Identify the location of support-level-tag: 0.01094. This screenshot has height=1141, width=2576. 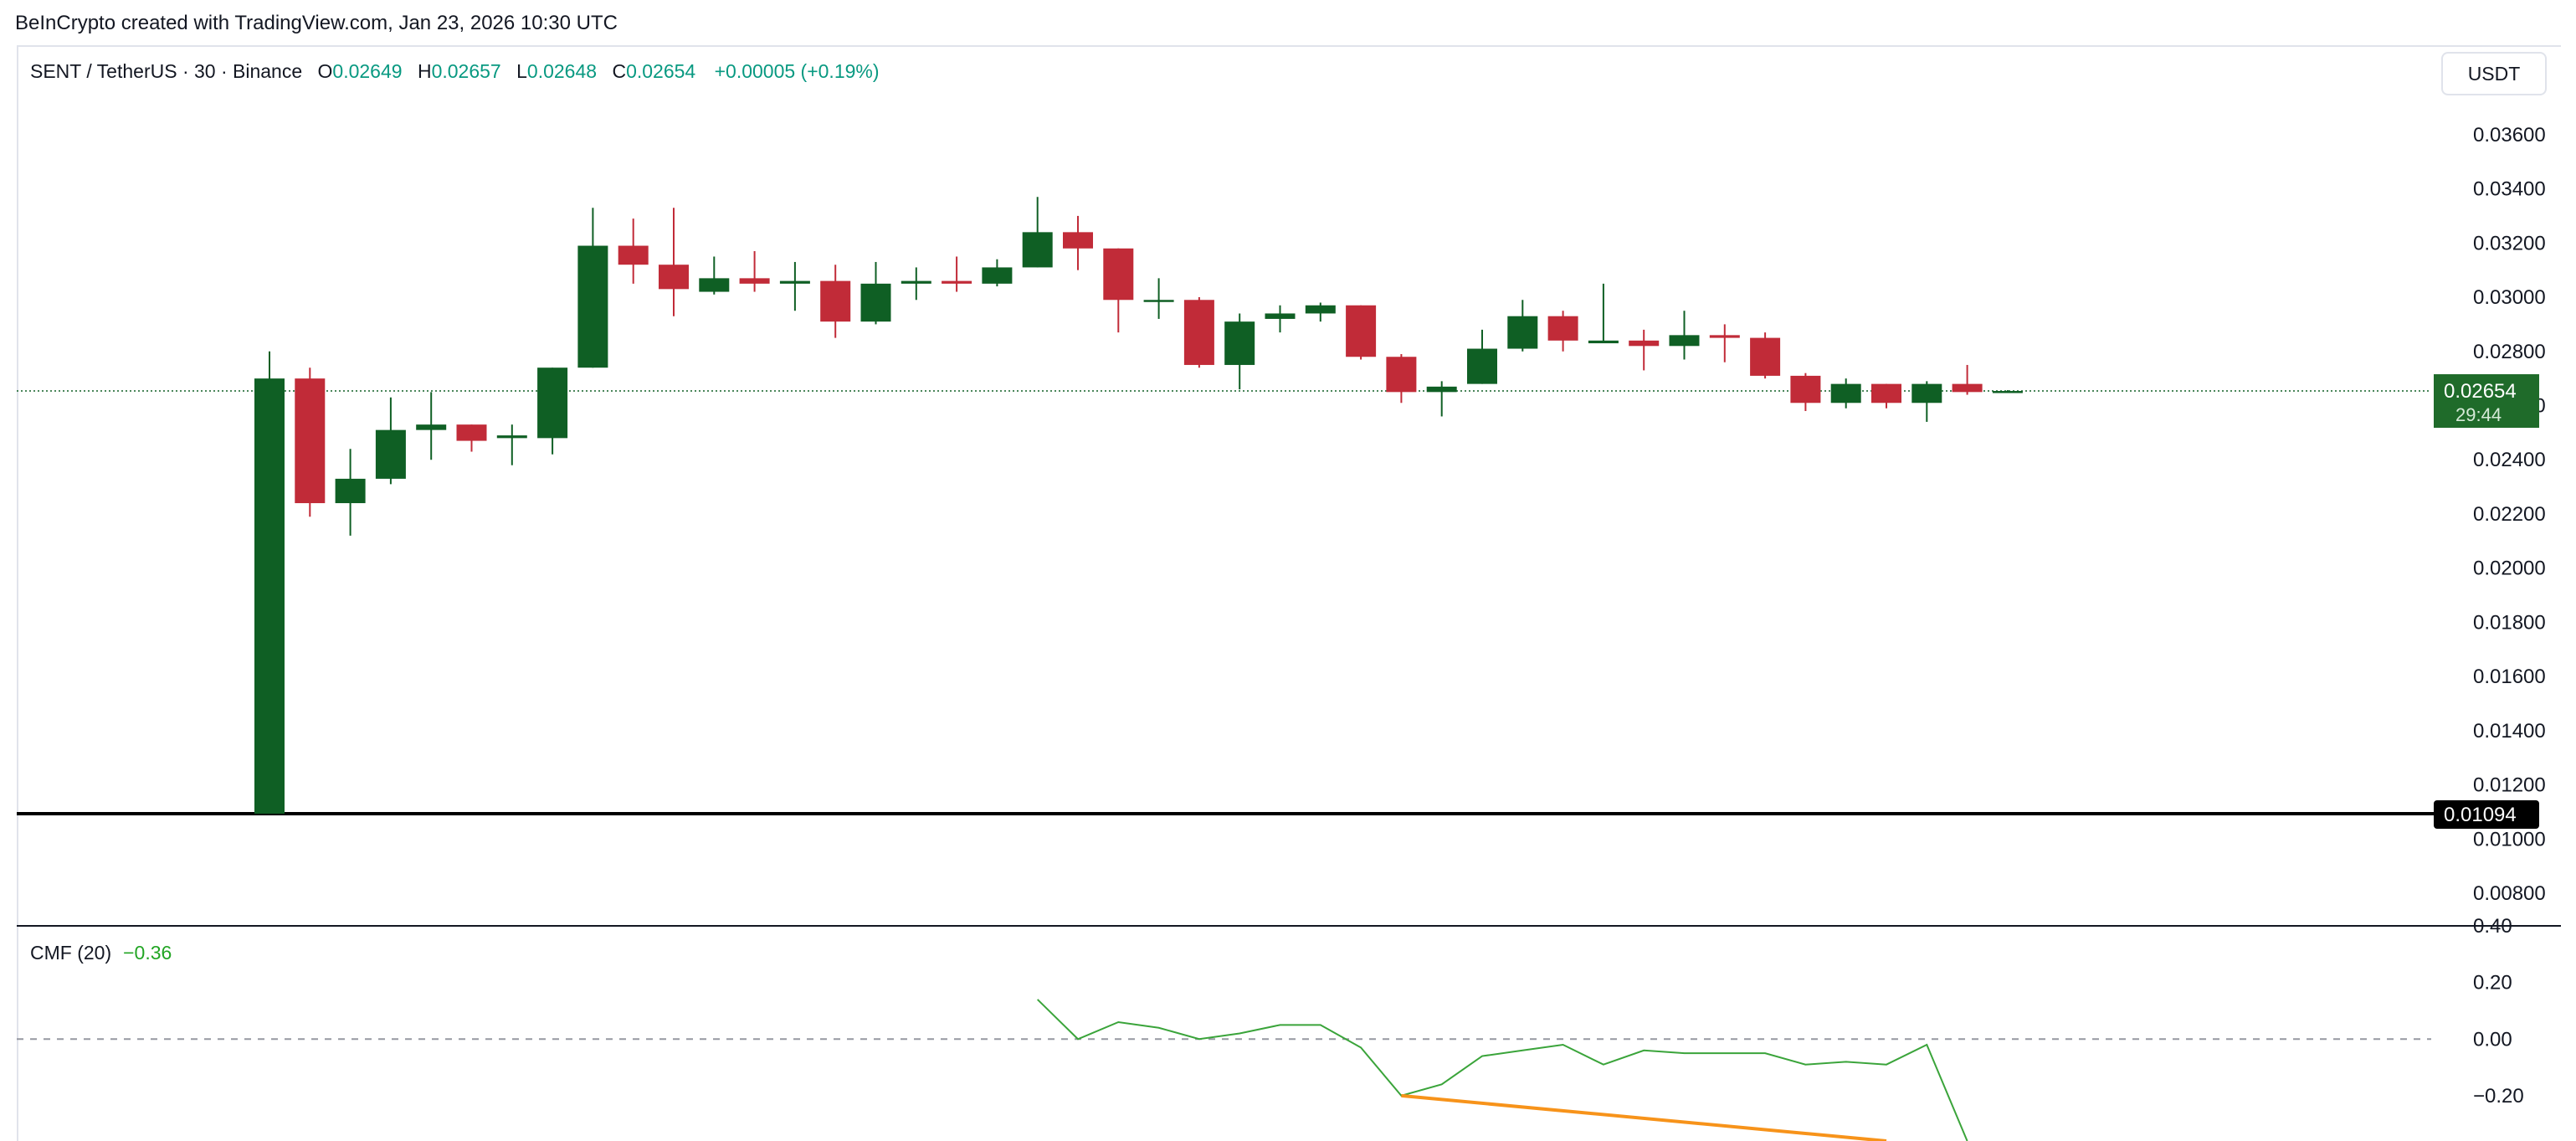
(2486, 814).